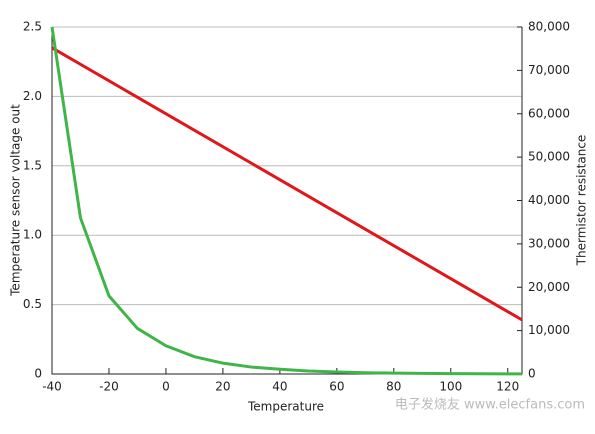 This screenshot has width=595, height=434. Describe the element at coordinates (549, 157) in the screenshot. I see `y2-tick-label: 50,000` at that location.